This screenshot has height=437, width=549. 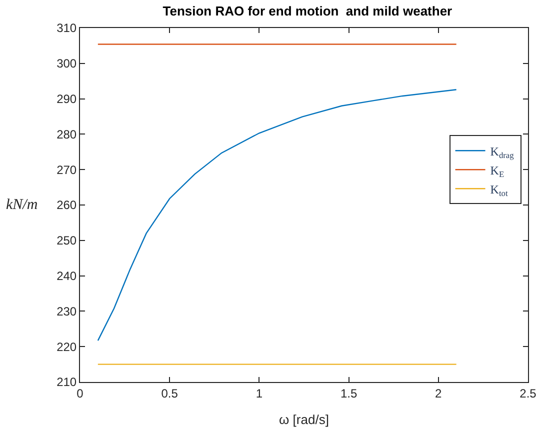 What do you see at coordinates (528, 393) in the screenshot?
I see `x-tick-label: 2.5` at bounding box center [528, 393].